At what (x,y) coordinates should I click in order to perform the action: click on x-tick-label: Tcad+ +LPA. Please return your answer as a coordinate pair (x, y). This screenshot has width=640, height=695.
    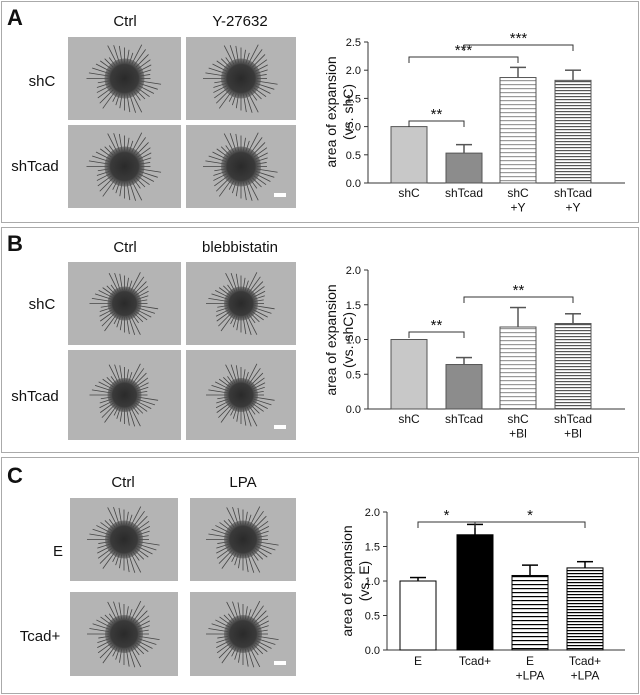
    Looking at the image, I should click on (585, 668).